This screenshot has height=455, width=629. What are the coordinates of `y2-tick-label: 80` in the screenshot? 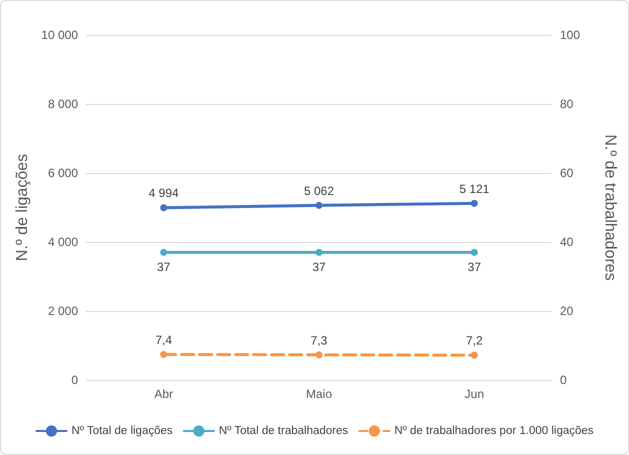 It's located at (567, 104).